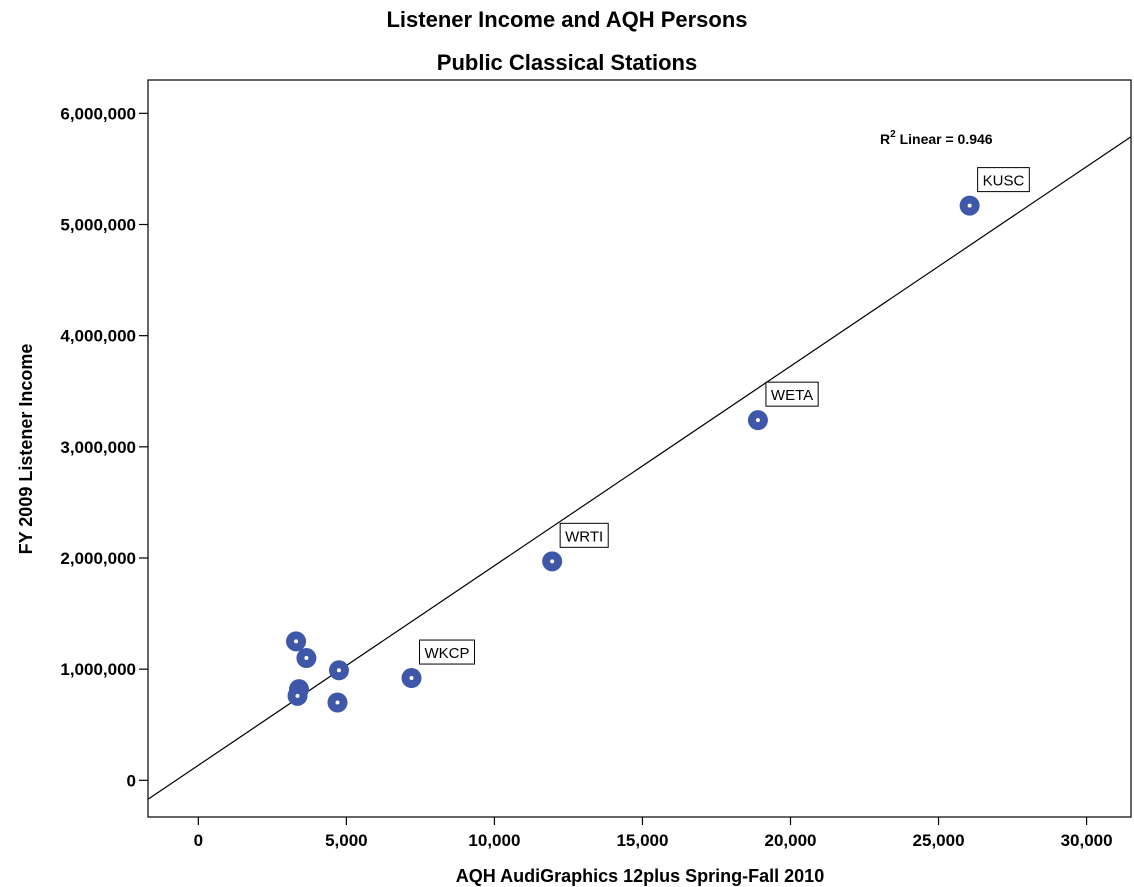  Describe the element at coordinates (791, 840) in the screenshot. I see `x-tick-label: 20,000` at that location.